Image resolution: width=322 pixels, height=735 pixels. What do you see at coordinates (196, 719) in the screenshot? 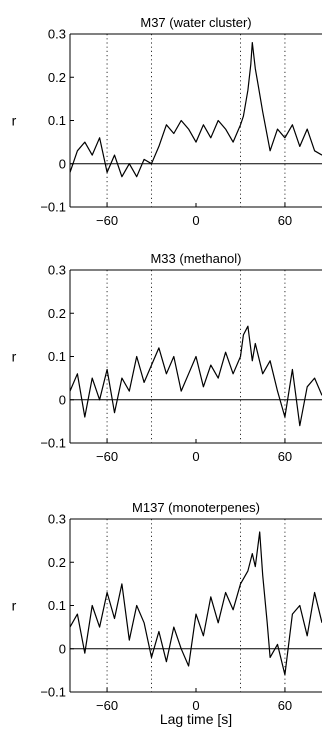
I see `figure-xlabel: Lag time [s]` at bounding box center [196, 719].